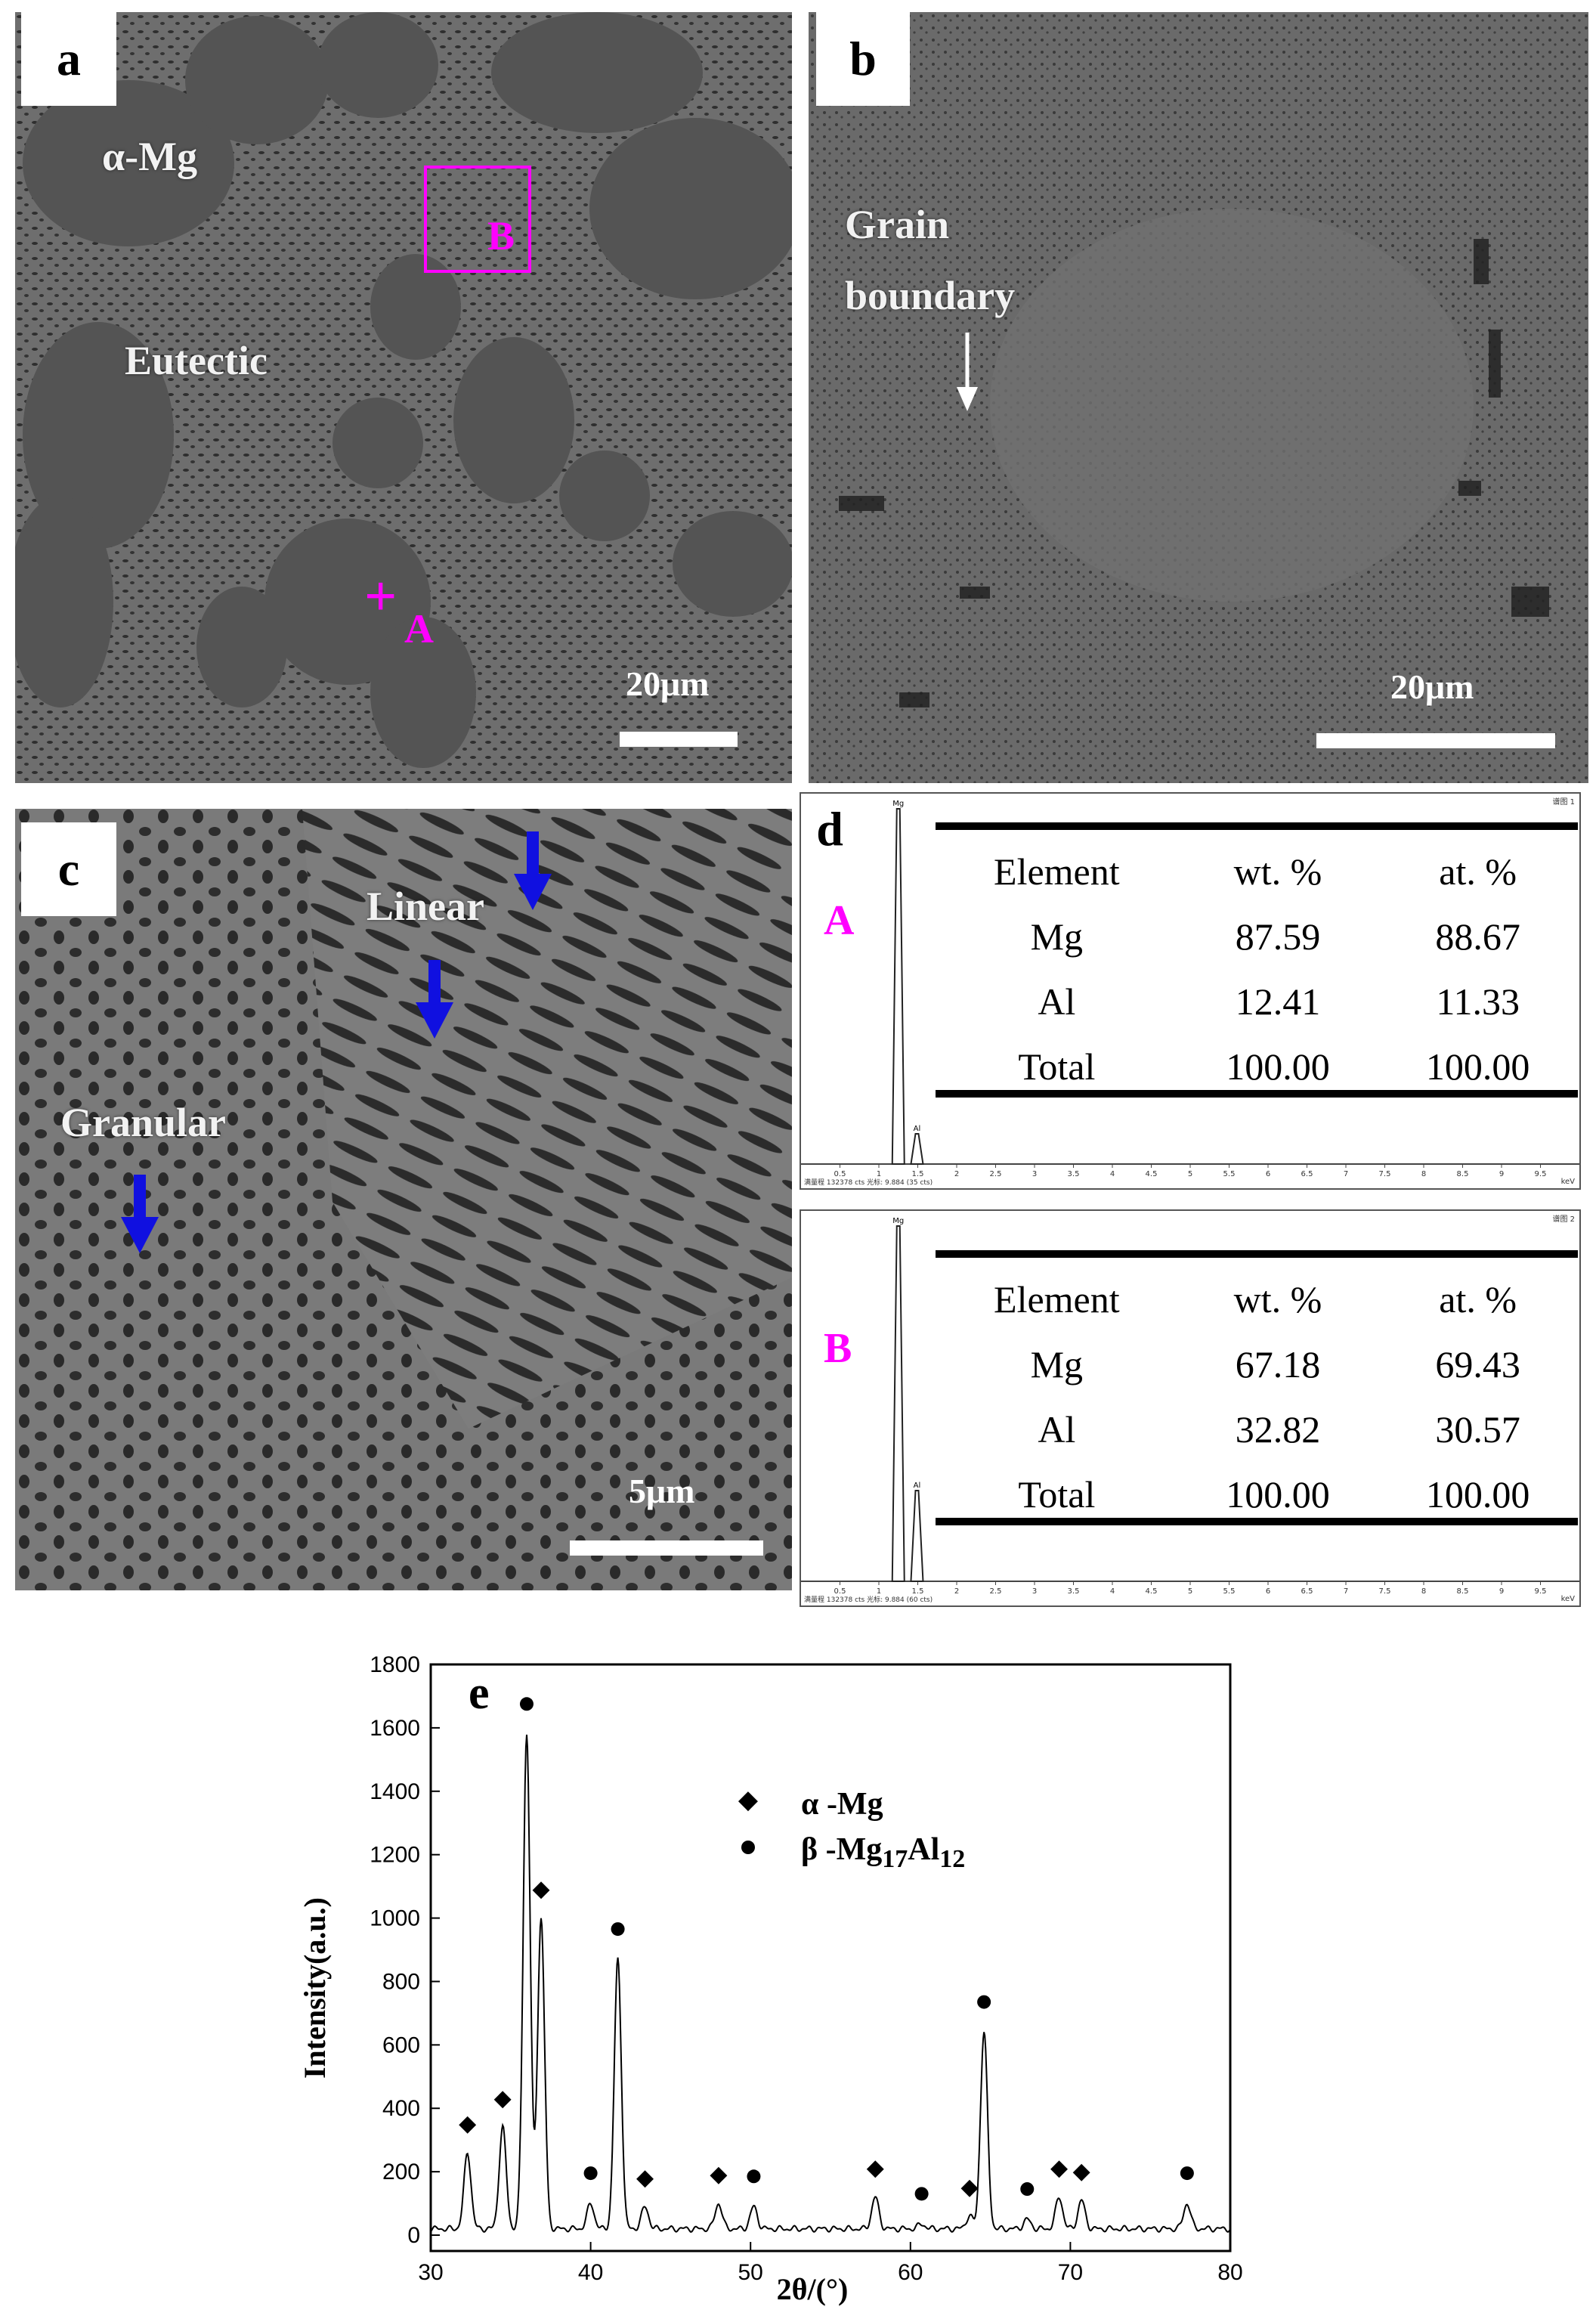 The width and height of the screenshot is (1596, 2316). Describe the element at coordinates (930, 295) in the screenshot. I see `grain-boundary-annotation-line2: boundary` at that location.